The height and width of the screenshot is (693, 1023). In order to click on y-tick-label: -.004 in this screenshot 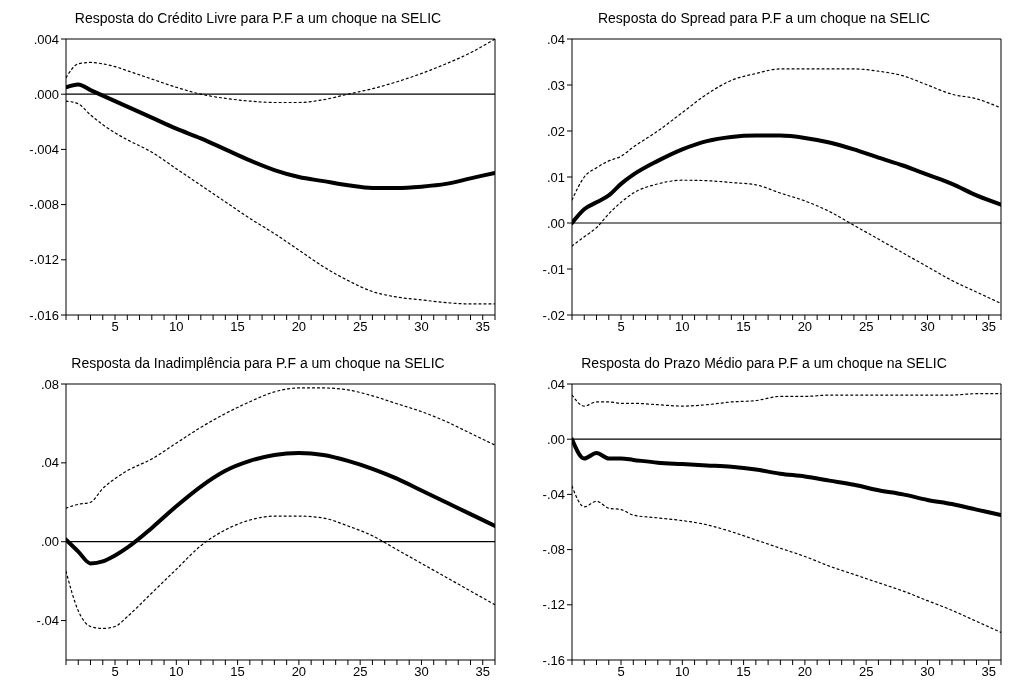, I will do `click(44, 150)`.